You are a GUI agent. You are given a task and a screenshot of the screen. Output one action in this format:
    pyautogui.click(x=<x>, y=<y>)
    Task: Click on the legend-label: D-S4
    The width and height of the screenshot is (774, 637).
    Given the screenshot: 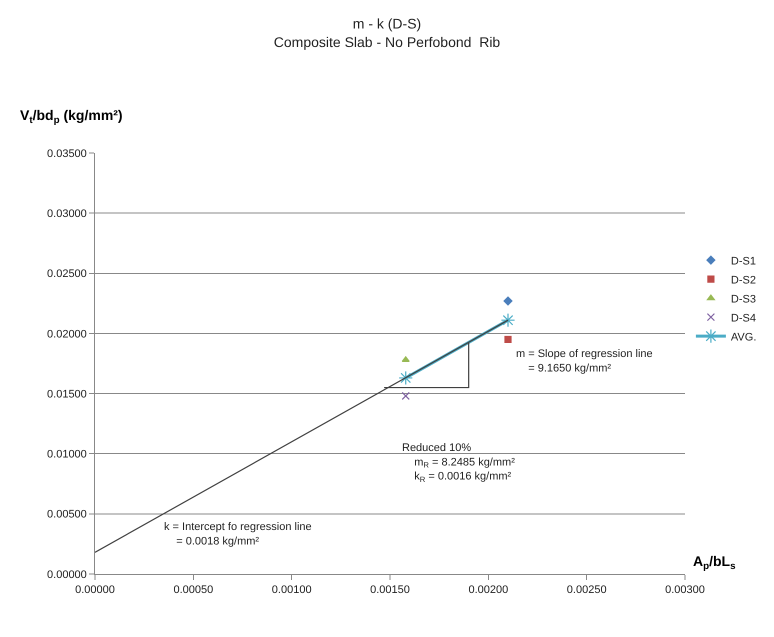 What is the action you would take?
    pyautogui.click(x=743, y=318)
    